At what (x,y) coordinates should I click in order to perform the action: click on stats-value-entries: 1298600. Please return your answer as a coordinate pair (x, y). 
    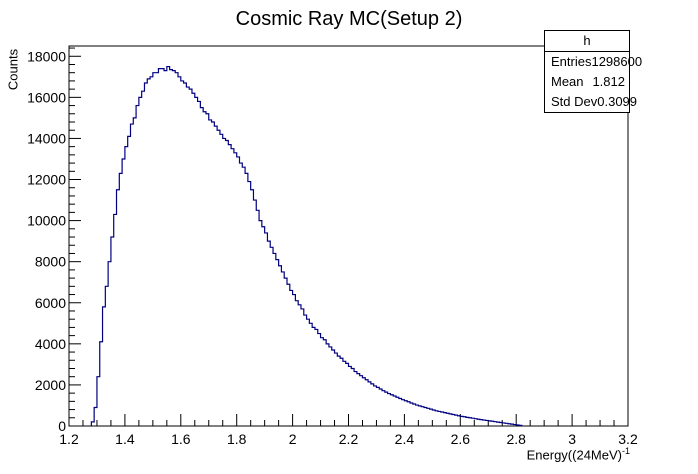
    Looking at the image, I should click on (617, 61).